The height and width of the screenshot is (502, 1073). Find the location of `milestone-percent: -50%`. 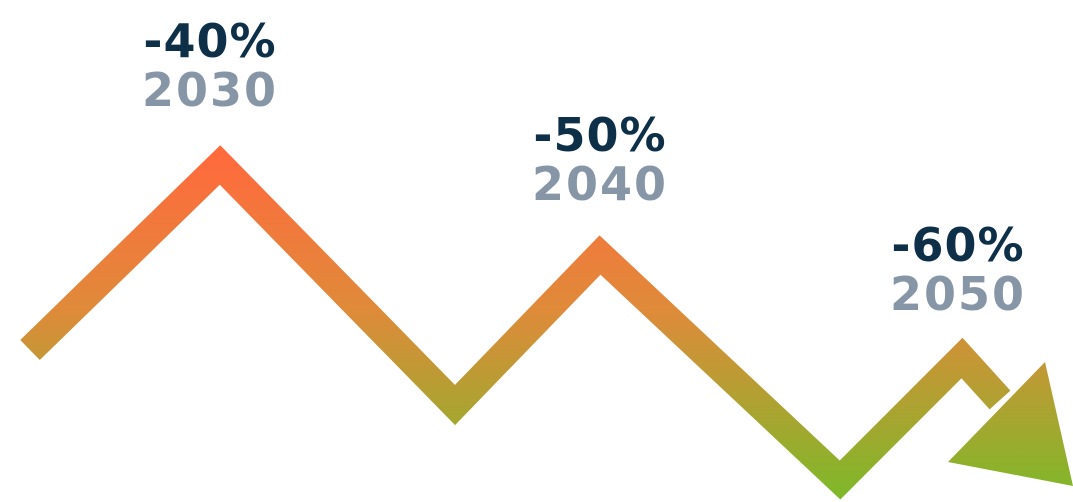

milestone-percent: -50% is located at coordinates (600, 135).